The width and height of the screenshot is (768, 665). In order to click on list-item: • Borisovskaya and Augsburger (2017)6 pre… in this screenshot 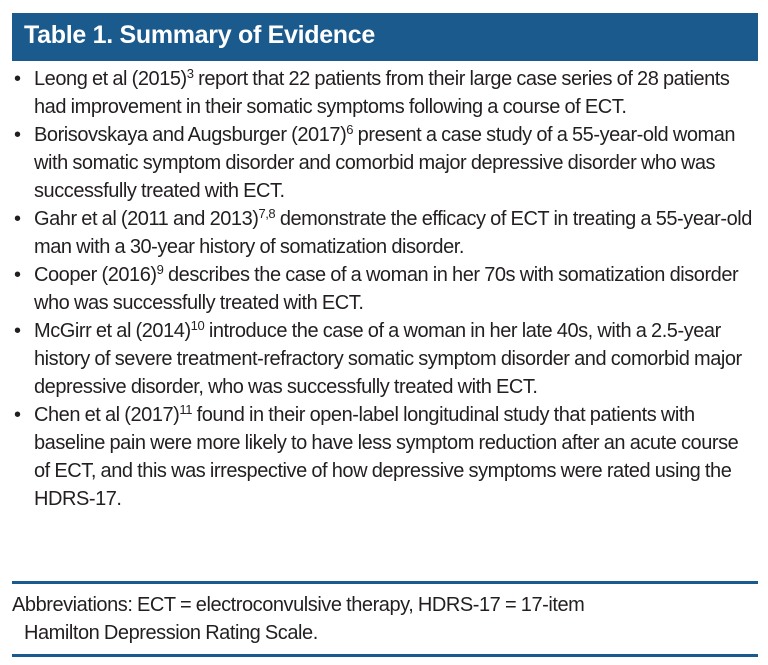, I will do `click(385, 163)`.